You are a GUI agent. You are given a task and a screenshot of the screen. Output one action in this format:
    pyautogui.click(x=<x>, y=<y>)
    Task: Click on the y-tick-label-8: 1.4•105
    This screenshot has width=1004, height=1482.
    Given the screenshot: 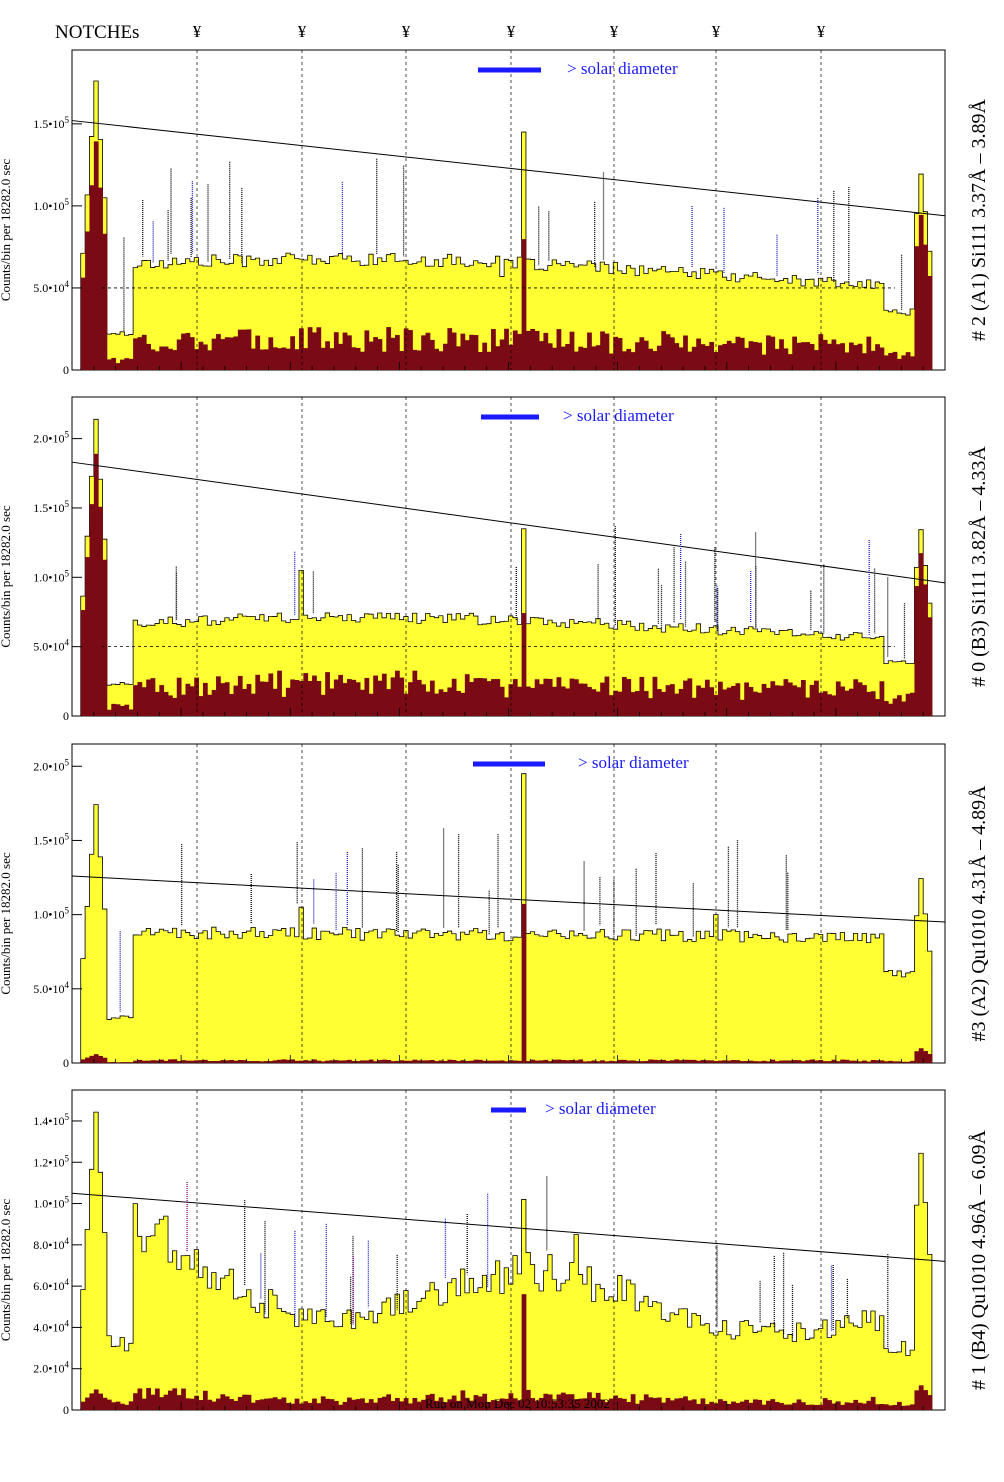 What is the action you would take?
    pyautogui.click(x=51, y=1120)
    